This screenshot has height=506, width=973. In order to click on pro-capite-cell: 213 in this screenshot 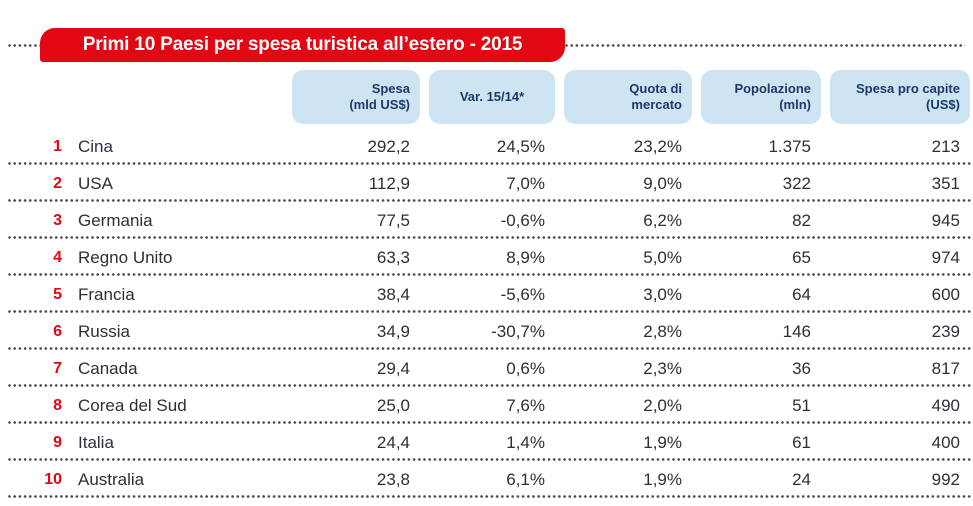, I will do `click(945, 146)`.